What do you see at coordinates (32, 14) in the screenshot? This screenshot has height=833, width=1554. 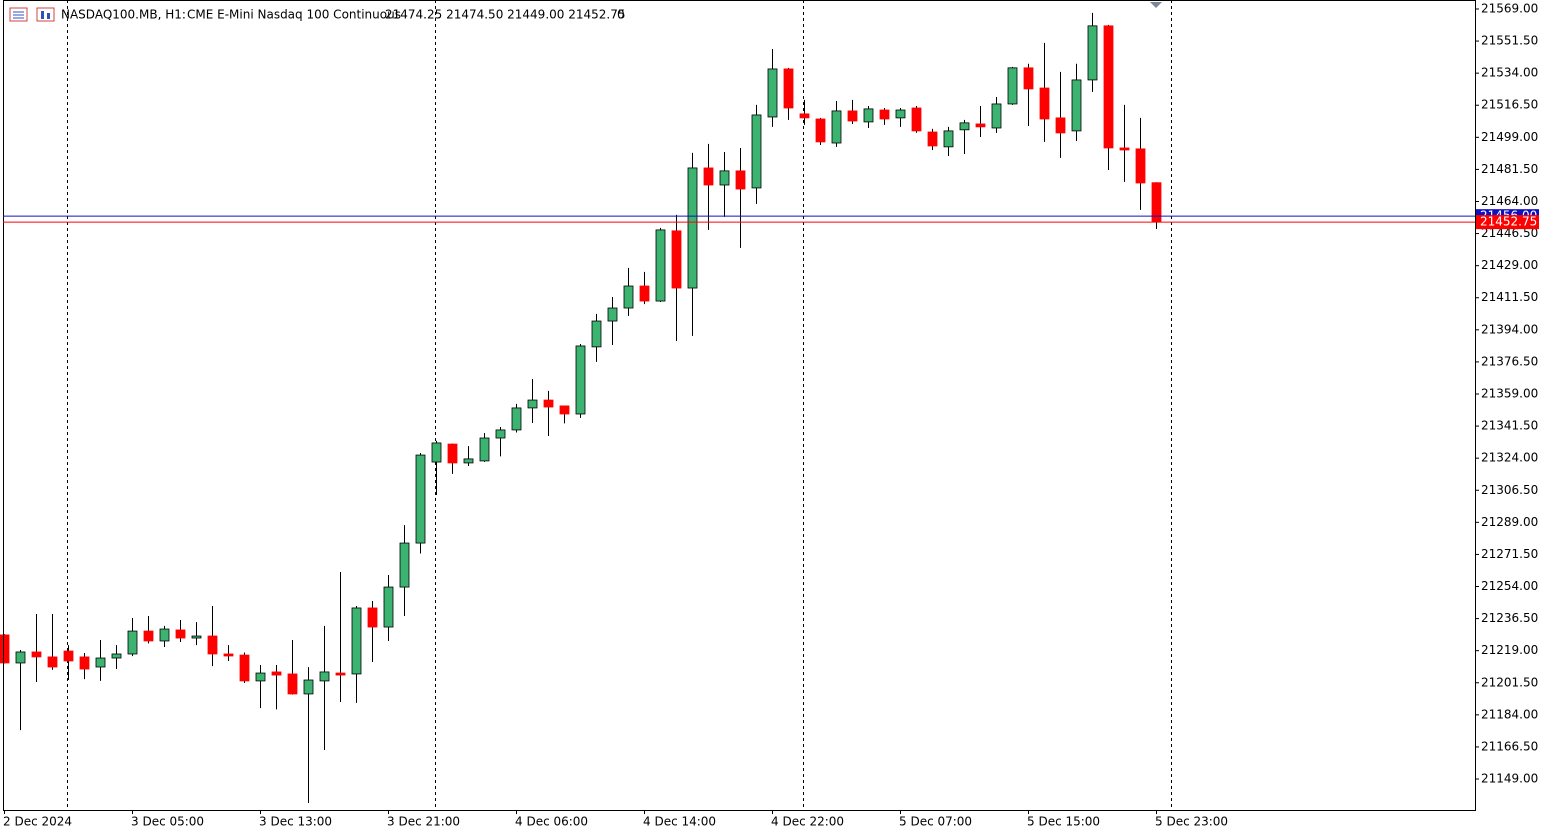 I see `header-icons` at bounding box center [32, 14].